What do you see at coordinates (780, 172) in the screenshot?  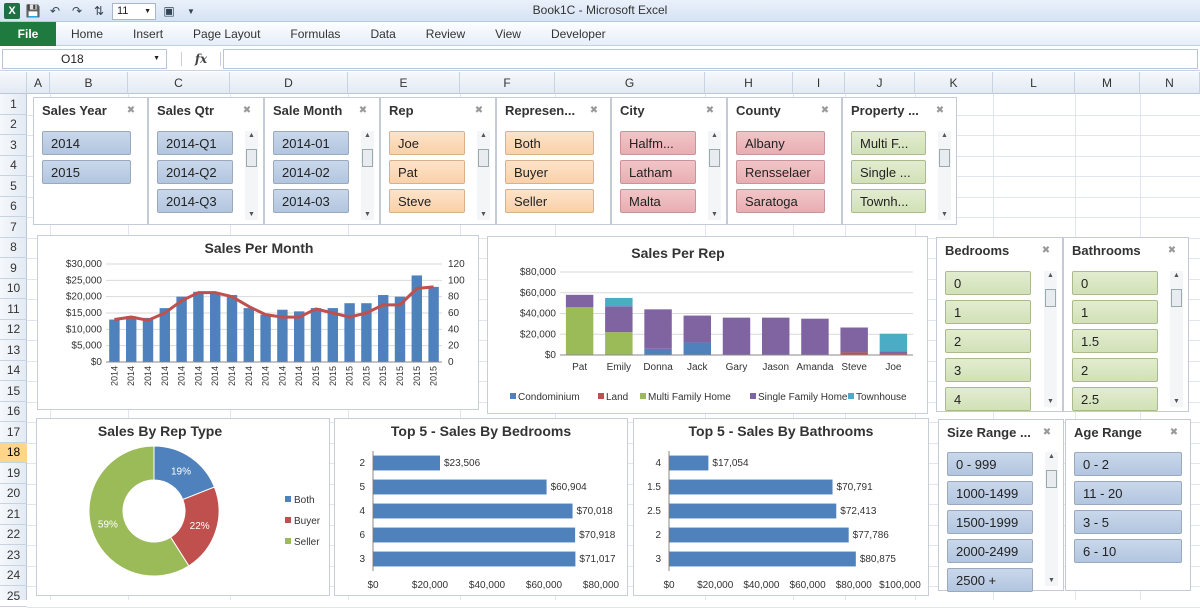 I see `slicer-item: Rensselaer` at bounding box center [780, 172].